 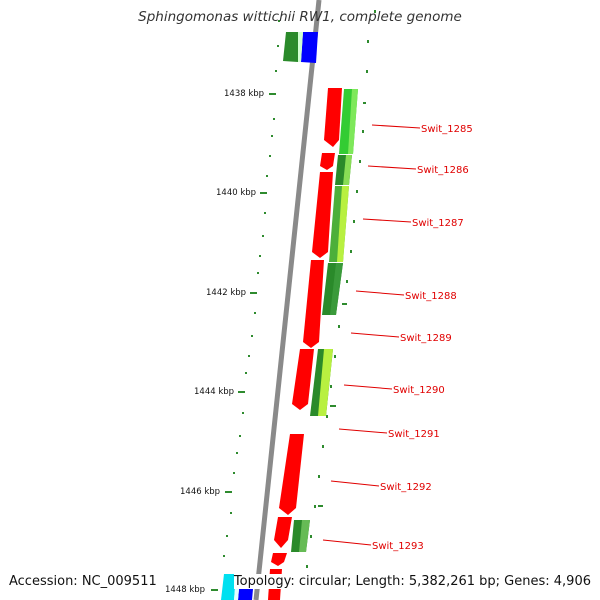 I want to click on gene-label: Swit_1288, so click(x=431, y=296).